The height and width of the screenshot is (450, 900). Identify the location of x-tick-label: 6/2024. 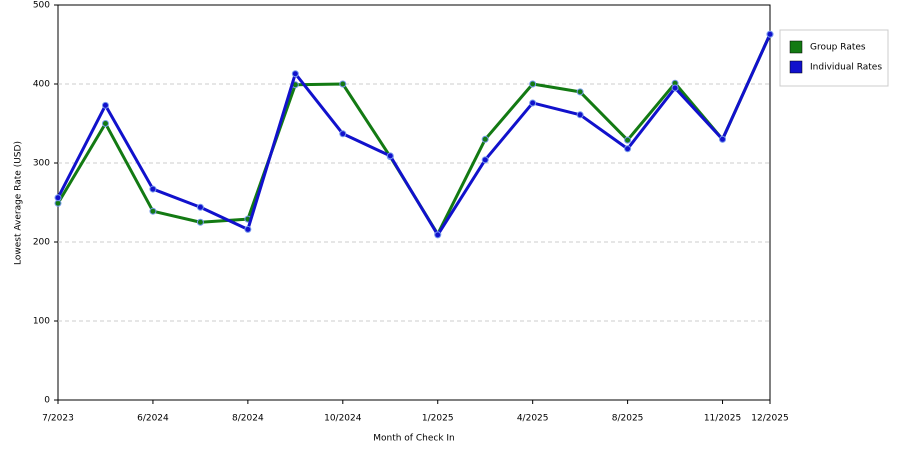
(153, 419).